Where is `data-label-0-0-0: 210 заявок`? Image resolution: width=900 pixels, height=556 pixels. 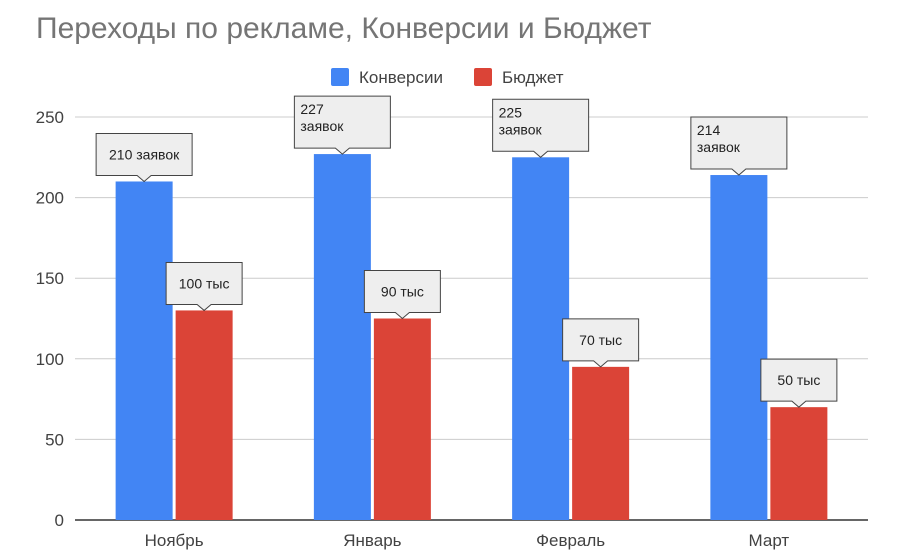
data-label-0-0-0: 210 заявок is located at coordinates (144, 154).